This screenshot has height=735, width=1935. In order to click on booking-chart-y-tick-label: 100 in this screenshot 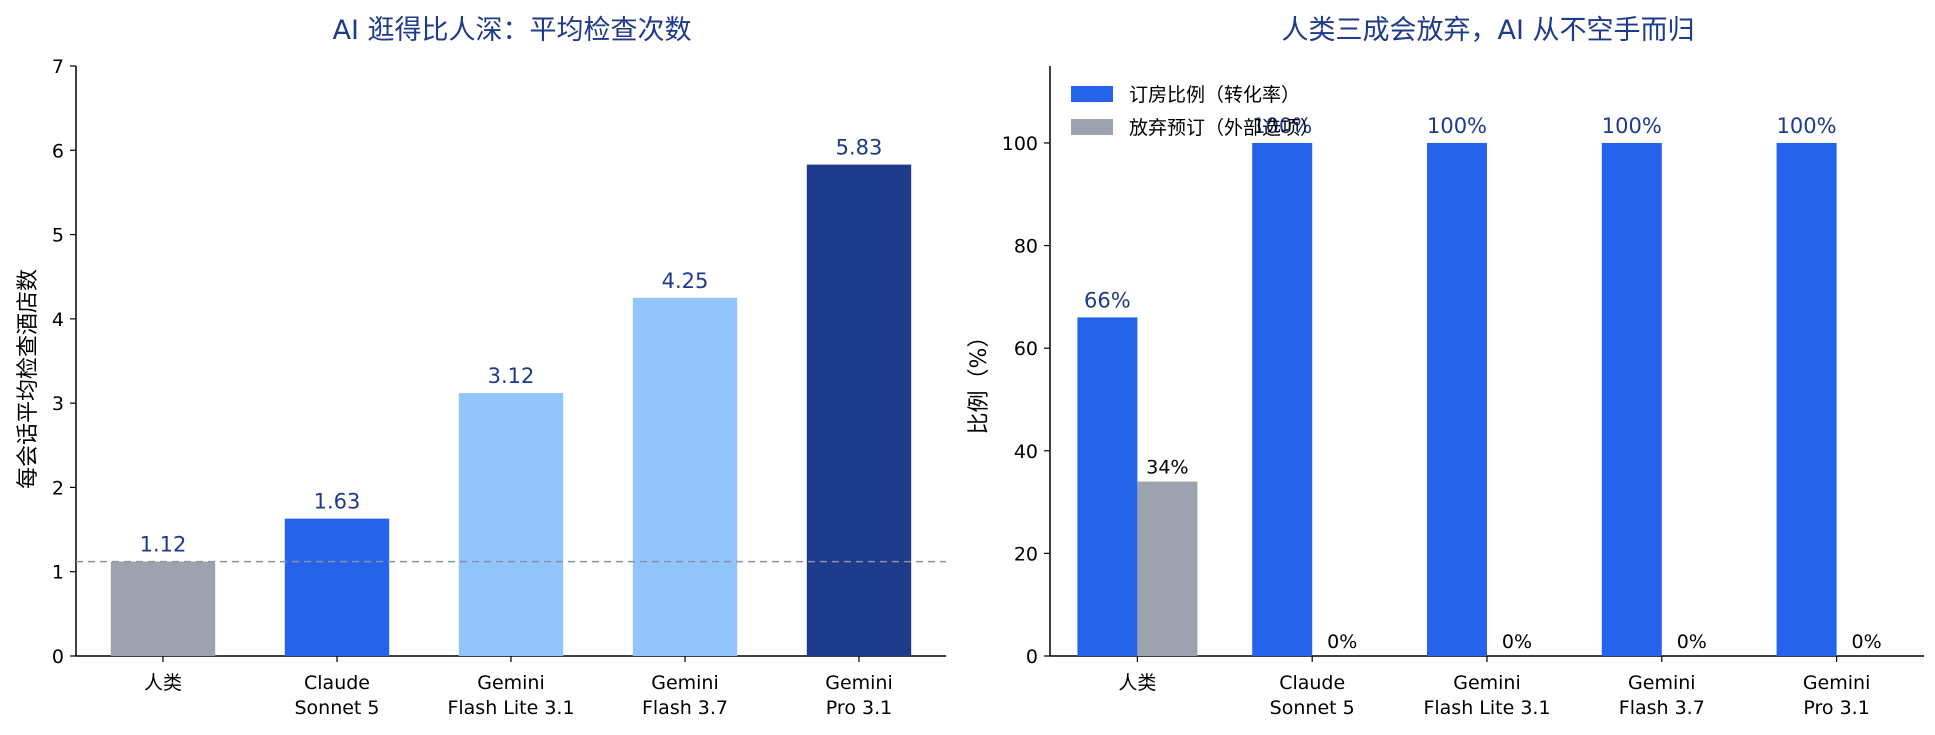, I will do `click(1020, 144)`.